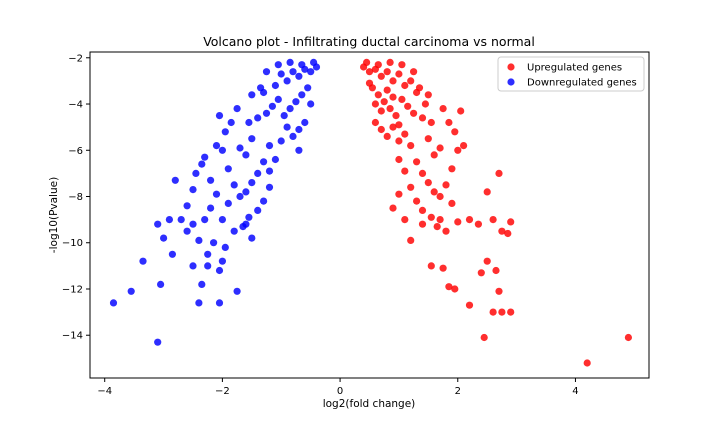  Describe the element at coordinates (104, 391) in the screenshot. I see `x-tick-label: −4` at that location.